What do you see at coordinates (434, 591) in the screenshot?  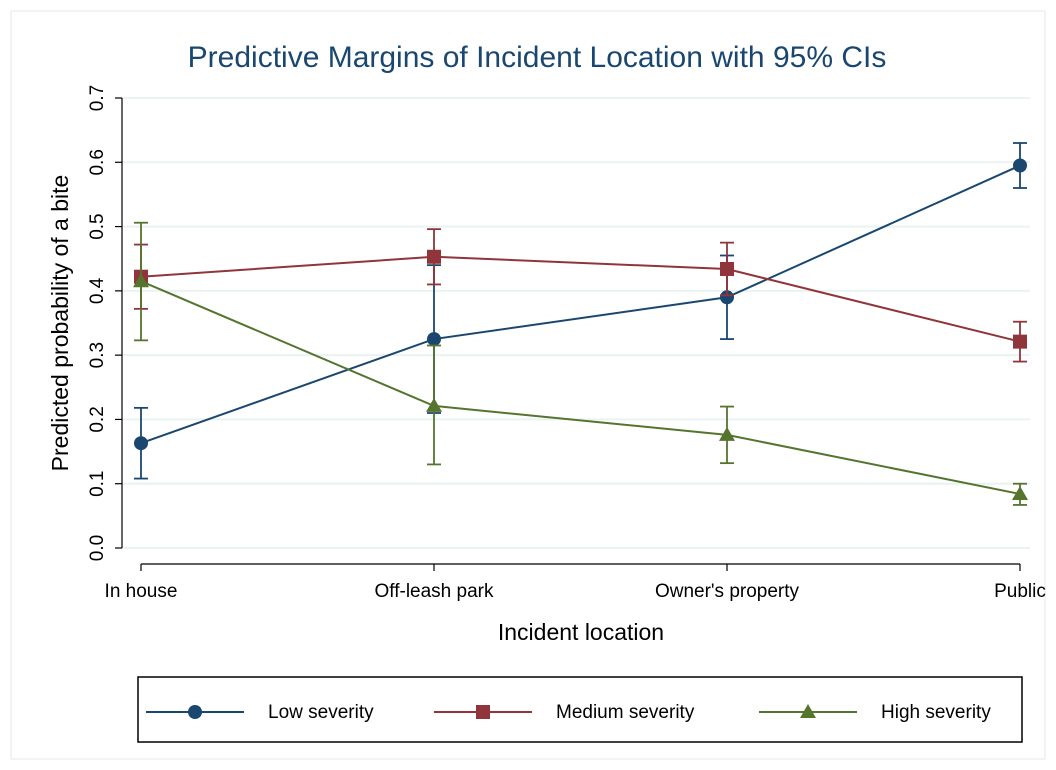 I see `x-tick-label: Off-leash park` at bounding box center [434, 591].